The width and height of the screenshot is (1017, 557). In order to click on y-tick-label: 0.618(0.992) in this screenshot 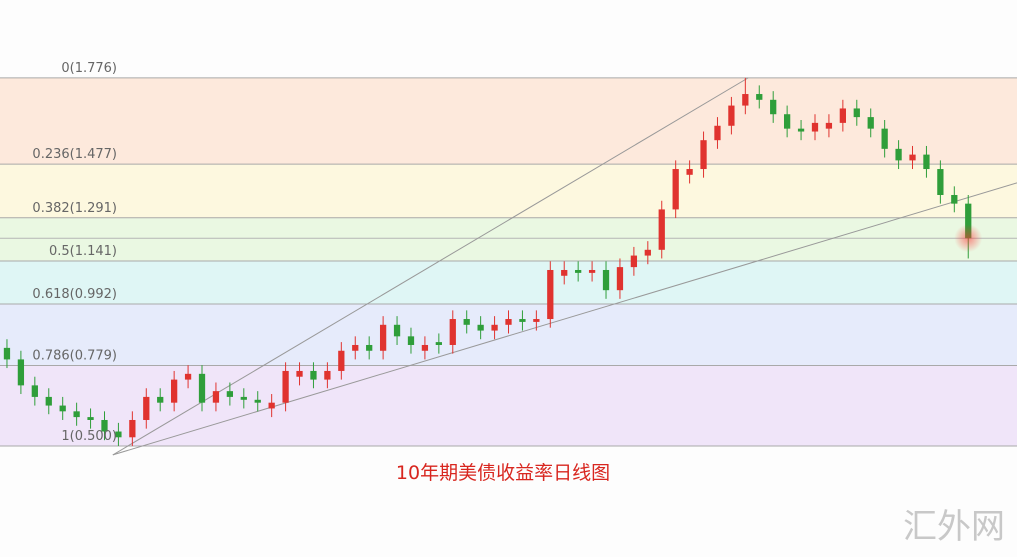, I will do `click(74, 294)`.